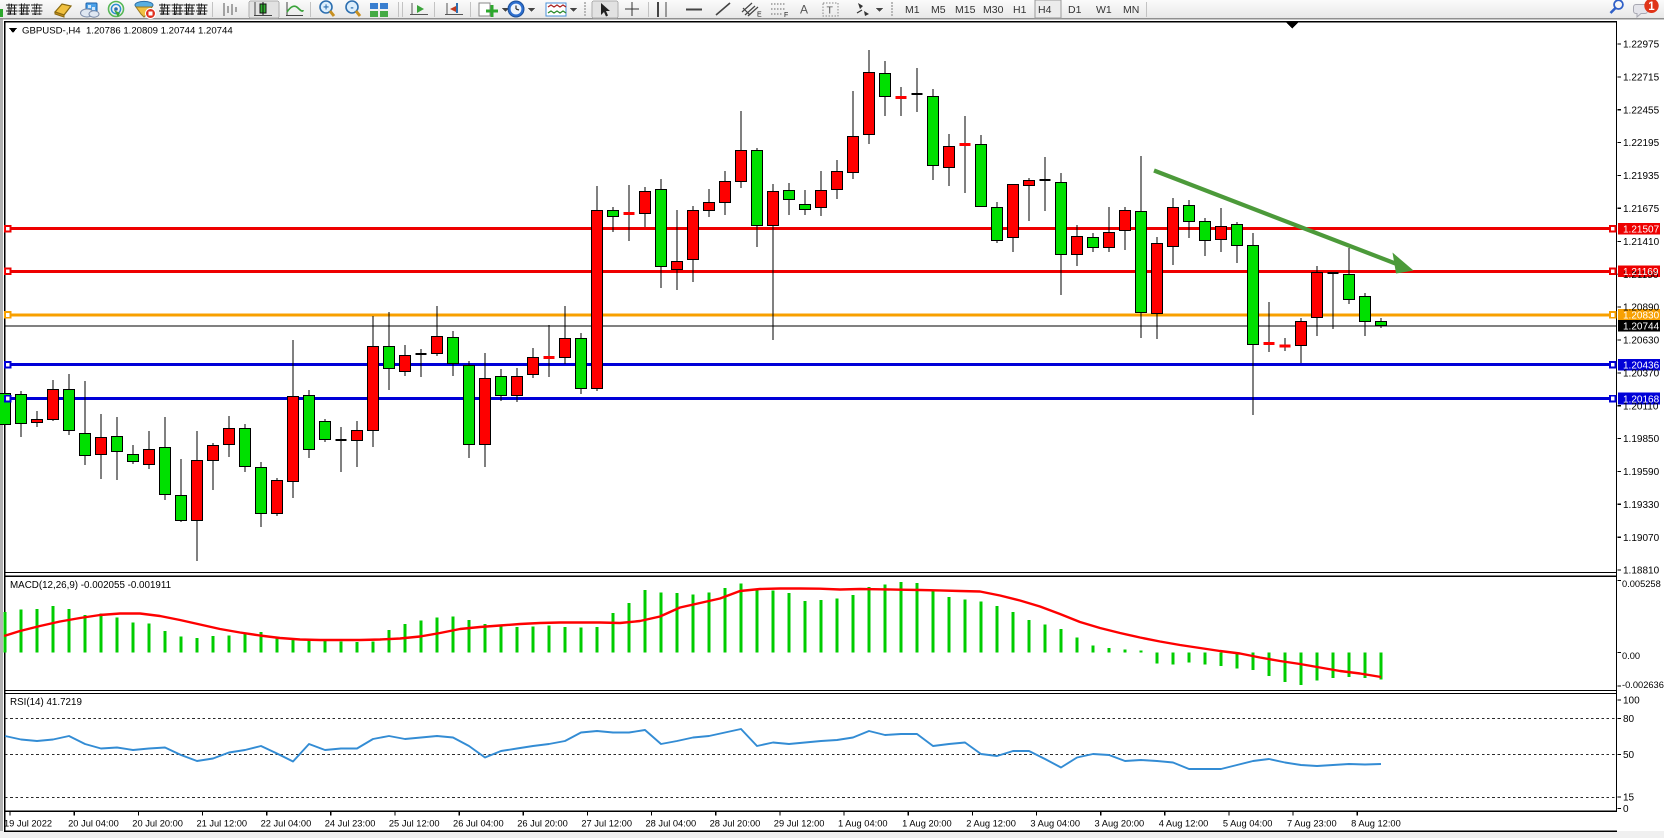  I want to click on svg-text: E, so click(759, 15).